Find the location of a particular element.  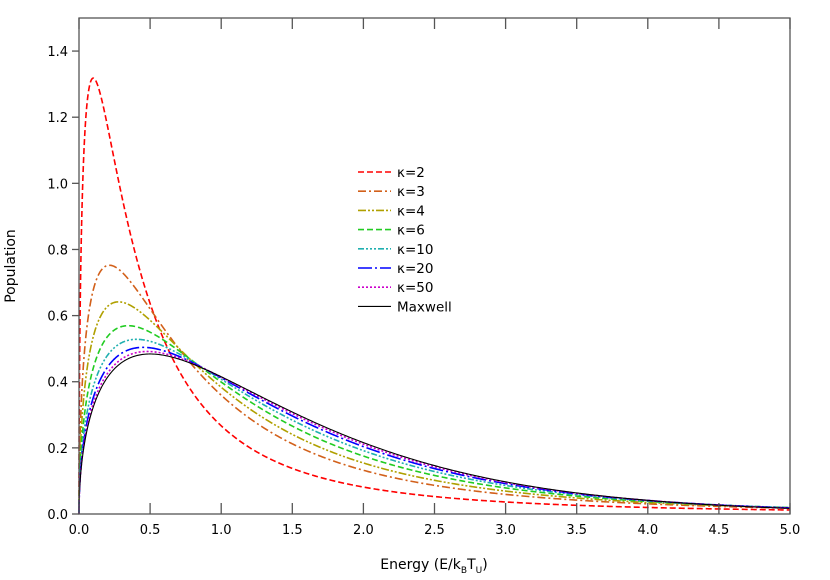

legend-label: κ=4 is located at coordinates (411, 211).